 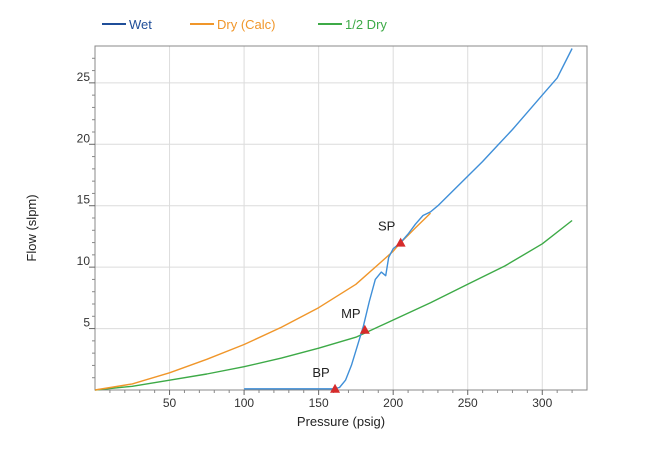 What do you see at coordinates (366, 24) in the screenshot?
I see `legend-label-1-2-dry: 1/2 Dry` at bounding box center [366, 24].